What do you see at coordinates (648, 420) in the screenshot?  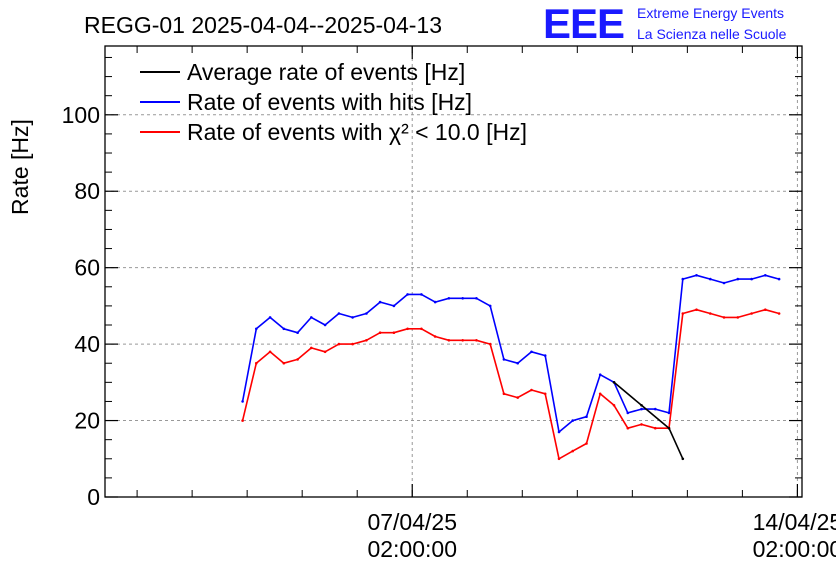 I see `series-line-avg` at bounding box center [648, 420].